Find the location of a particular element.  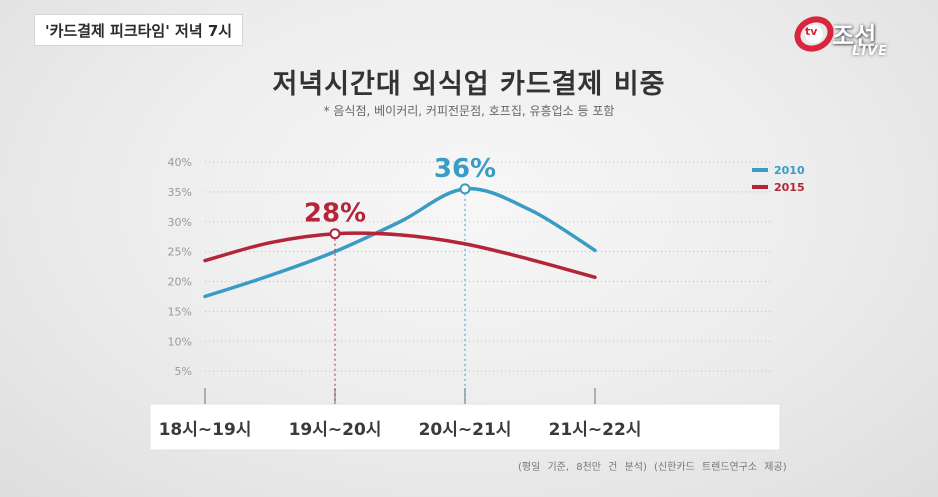

chart-subtitle: * 음식점, 베이커리, 커피전문점, 호프집, 유흥업소 등 포함 is located at coordinates (469, 111).